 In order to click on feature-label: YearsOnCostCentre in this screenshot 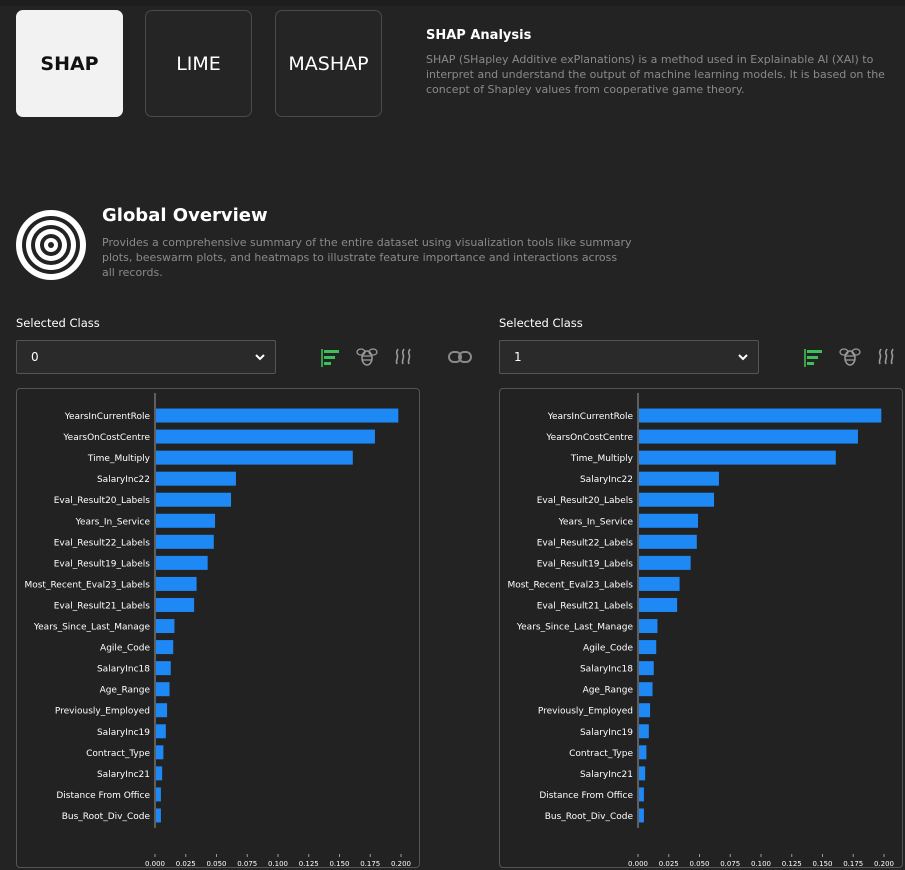, I will do `click(106, 438)`.